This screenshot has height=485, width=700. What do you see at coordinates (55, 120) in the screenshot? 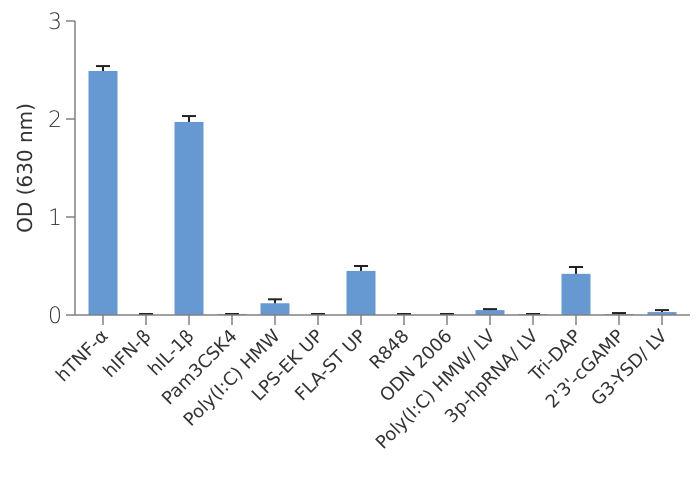
I see `y-tick-label: 2` at bounding box center [55, 120].